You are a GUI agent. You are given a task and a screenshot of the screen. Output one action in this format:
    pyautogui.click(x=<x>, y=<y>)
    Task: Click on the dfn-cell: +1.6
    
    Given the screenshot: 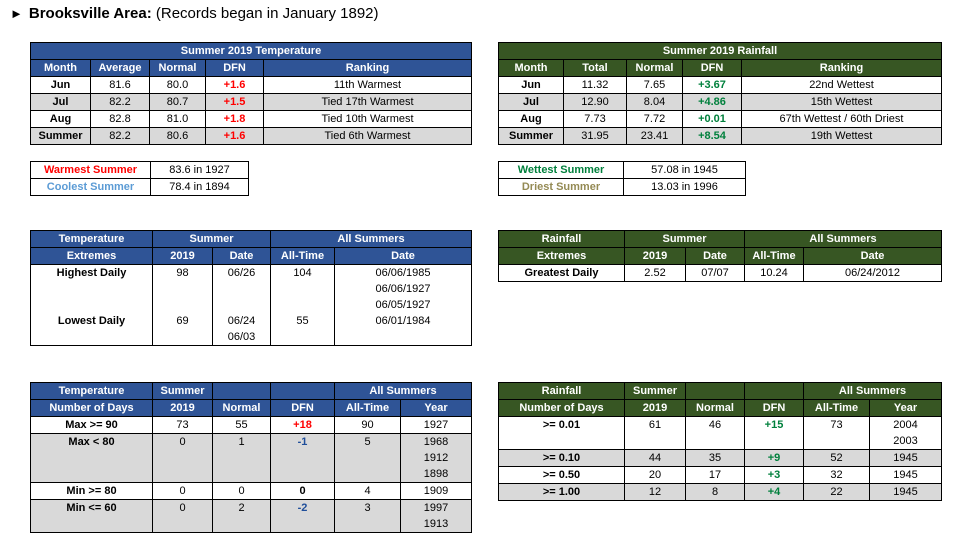 What is the action you would take?
    pyautogui.click(x=234, y=136)
    